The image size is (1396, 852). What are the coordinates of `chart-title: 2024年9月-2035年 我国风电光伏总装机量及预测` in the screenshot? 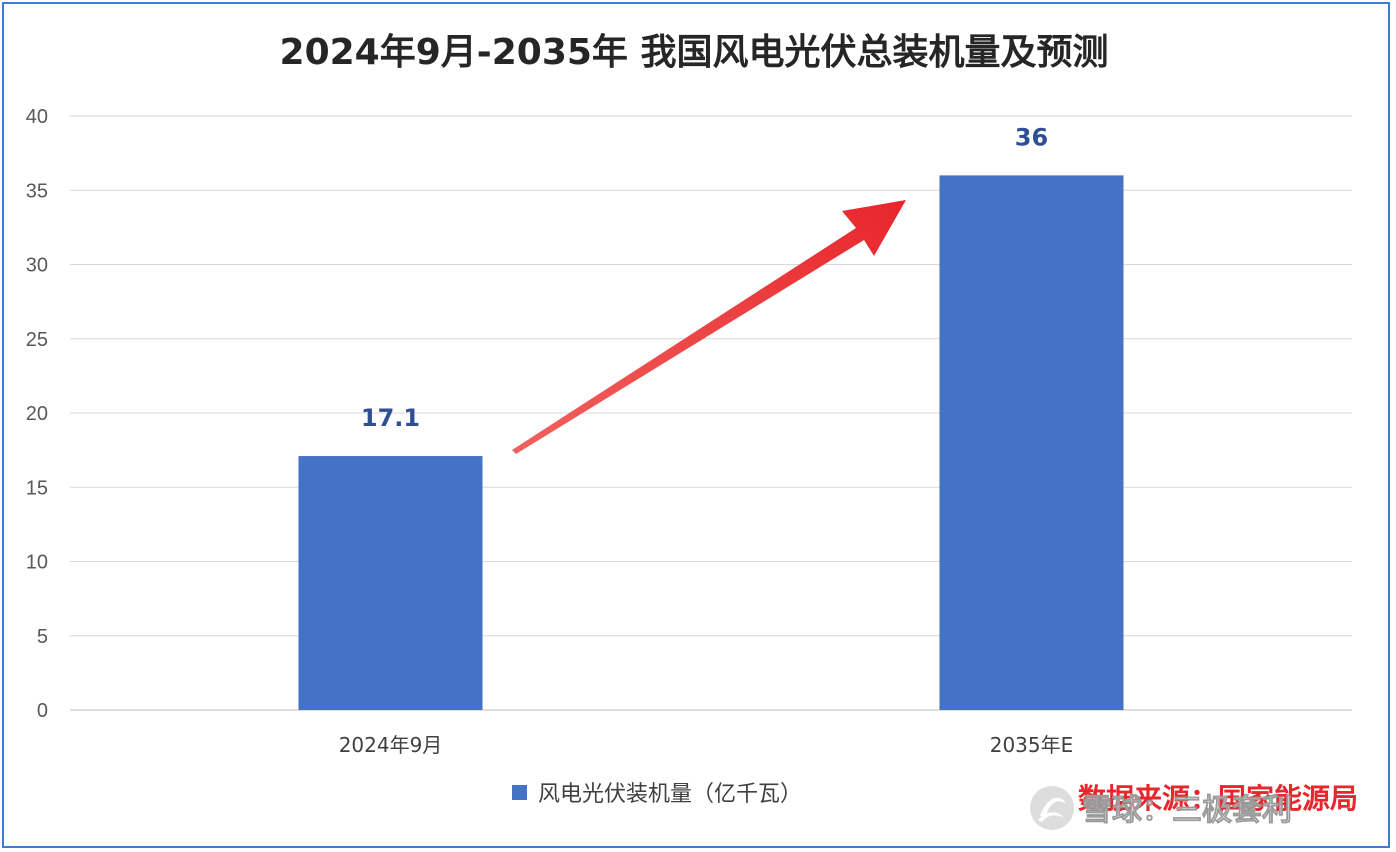 It's located at (694, 52).